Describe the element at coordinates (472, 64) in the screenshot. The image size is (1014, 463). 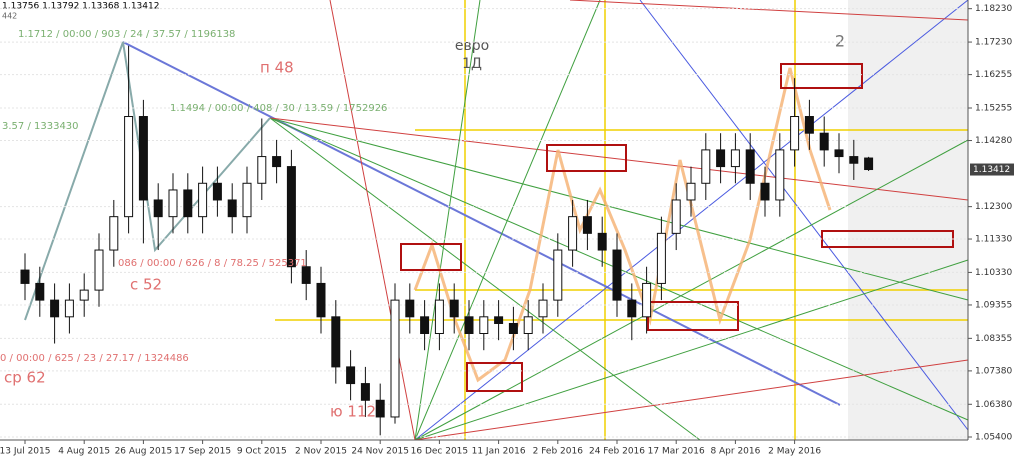
I see `timeframe: 1Д` at that location.